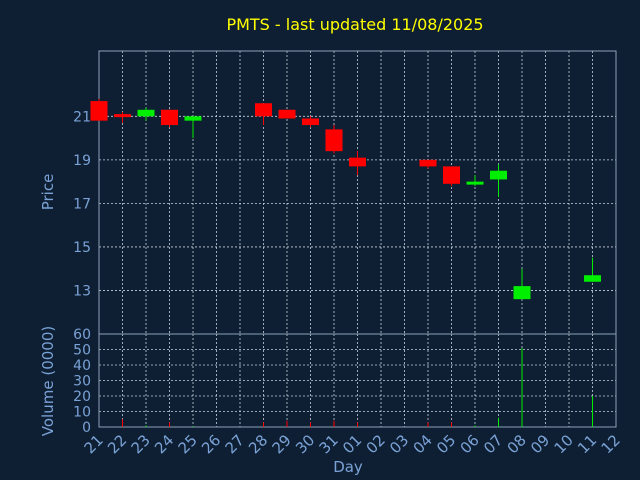 This screenshot has width=640, height=480. I want to click on price-tick-label: 21, so click(82, 117).